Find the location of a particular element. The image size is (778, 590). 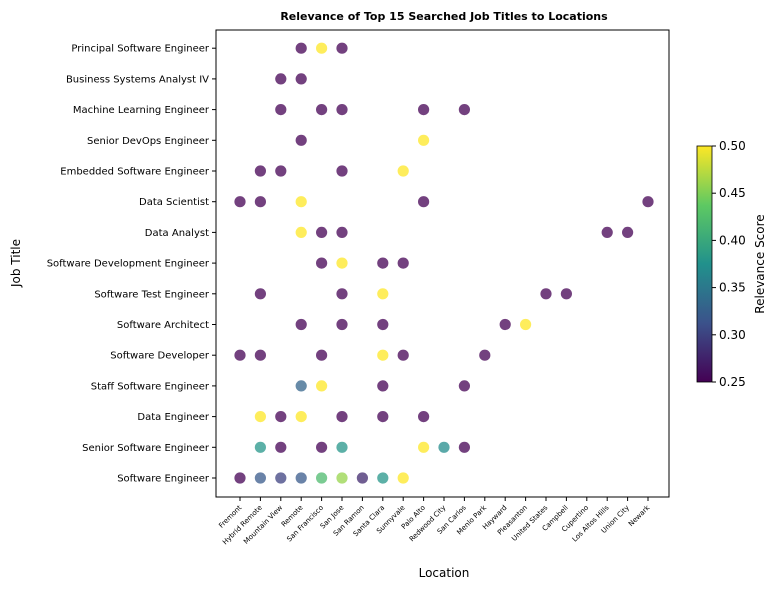

y-tick-label: Embedded Software Engineer is located at coordinates (135, 172).